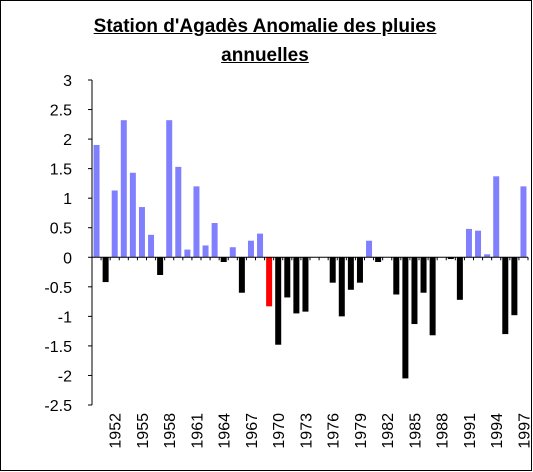 This screenshot has width=533, height=472. What do you see at coordinates (65, 317) in the screenshot?
I see `y-tick-label: -1` at bounding box center [65, 317].